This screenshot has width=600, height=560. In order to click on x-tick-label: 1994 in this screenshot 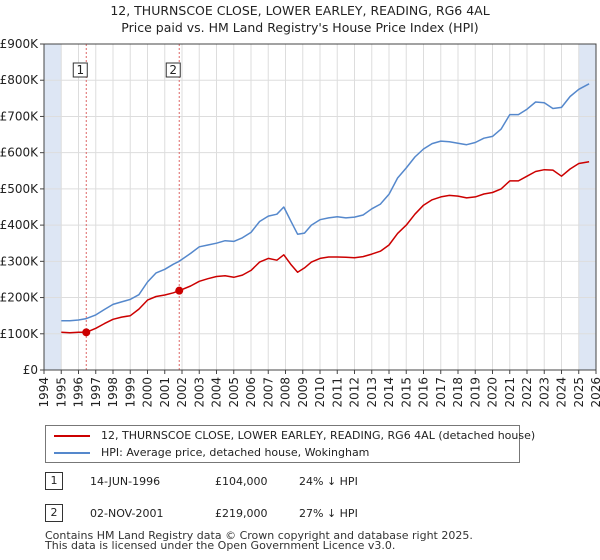, I will do `click(44, 392)`.